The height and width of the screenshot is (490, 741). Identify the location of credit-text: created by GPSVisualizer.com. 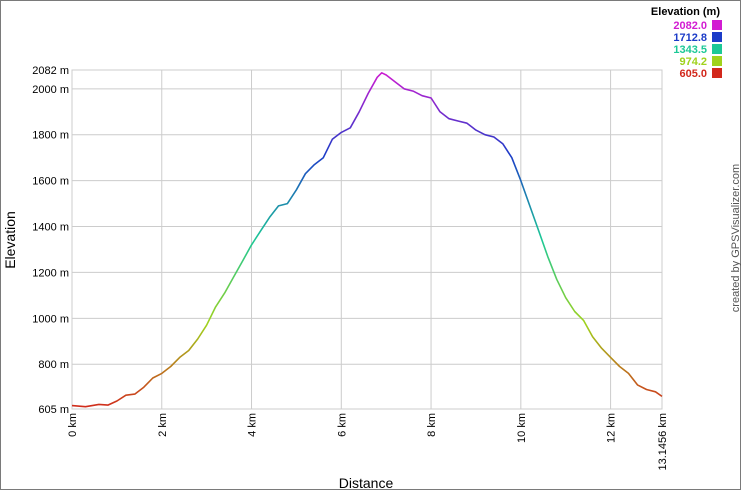
(735, 238).